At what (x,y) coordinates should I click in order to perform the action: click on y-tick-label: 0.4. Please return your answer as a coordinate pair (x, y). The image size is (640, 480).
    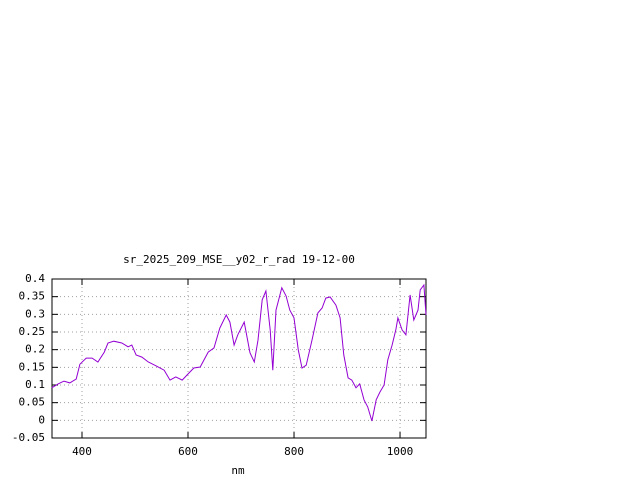
    Looking at the image, I should click on (35, 278).